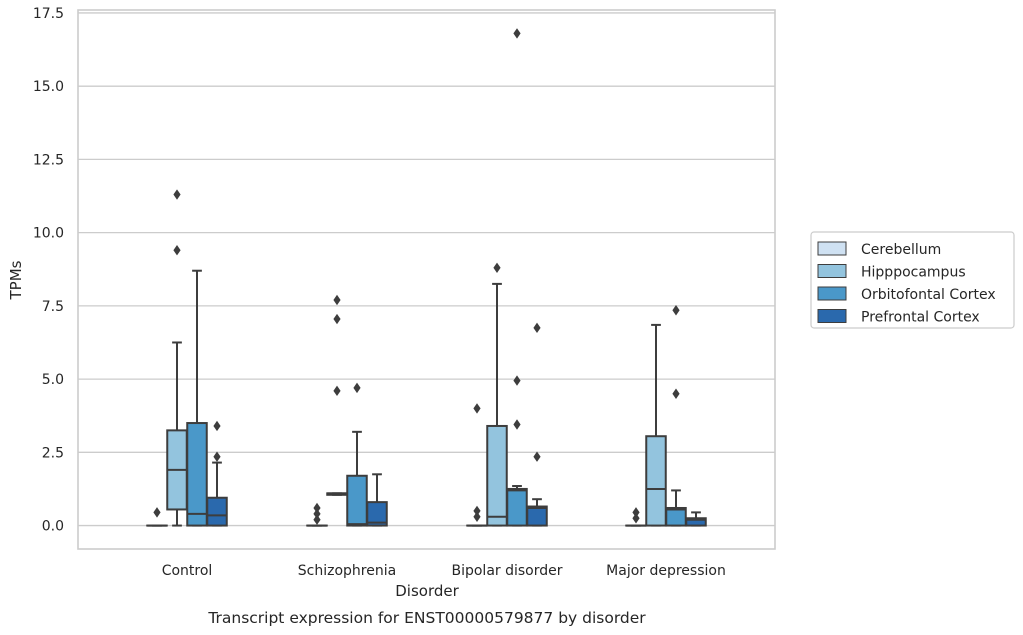  Describe the element at coordinates (913, 273) in the screenshot. I see `legend-label: Hipppocampus` at that location.